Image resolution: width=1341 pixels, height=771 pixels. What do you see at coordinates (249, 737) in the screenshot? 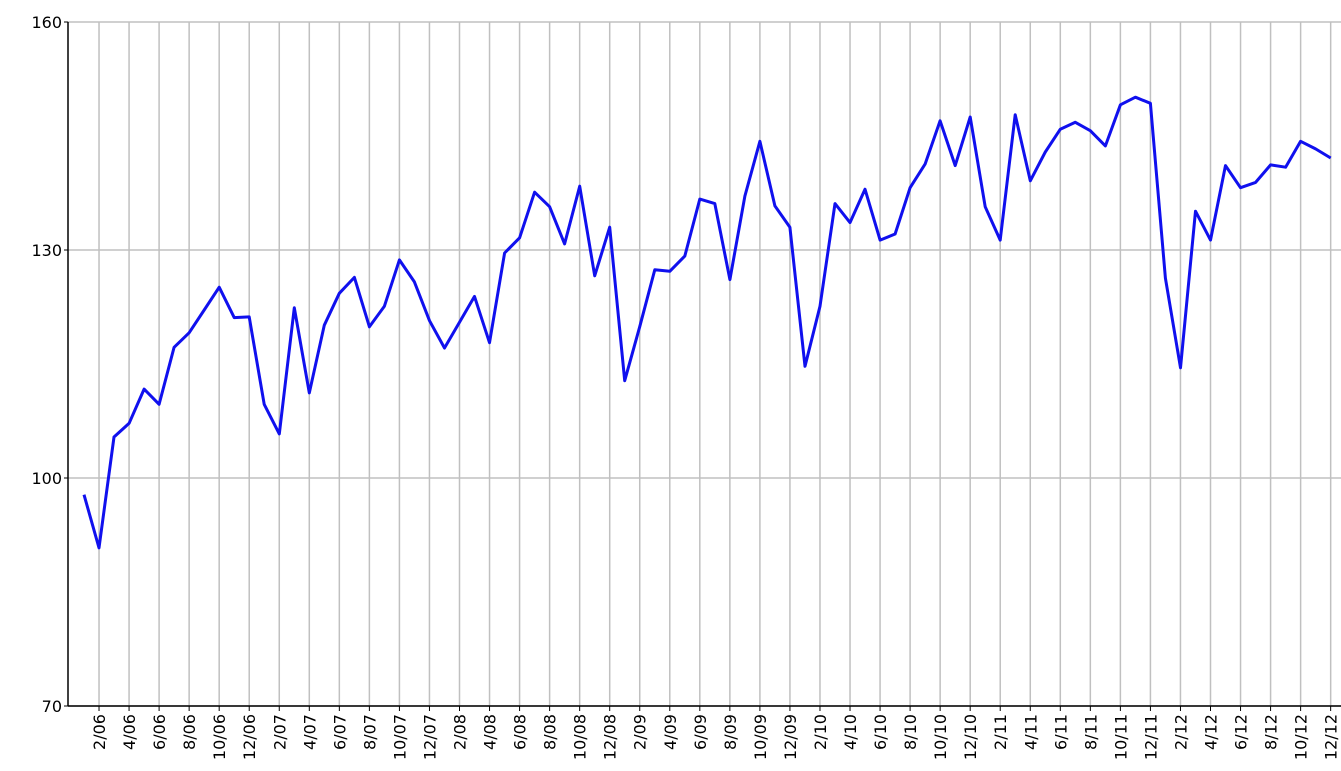
I see `x-tick-label: 12/06` at bounding box center [249, 737].